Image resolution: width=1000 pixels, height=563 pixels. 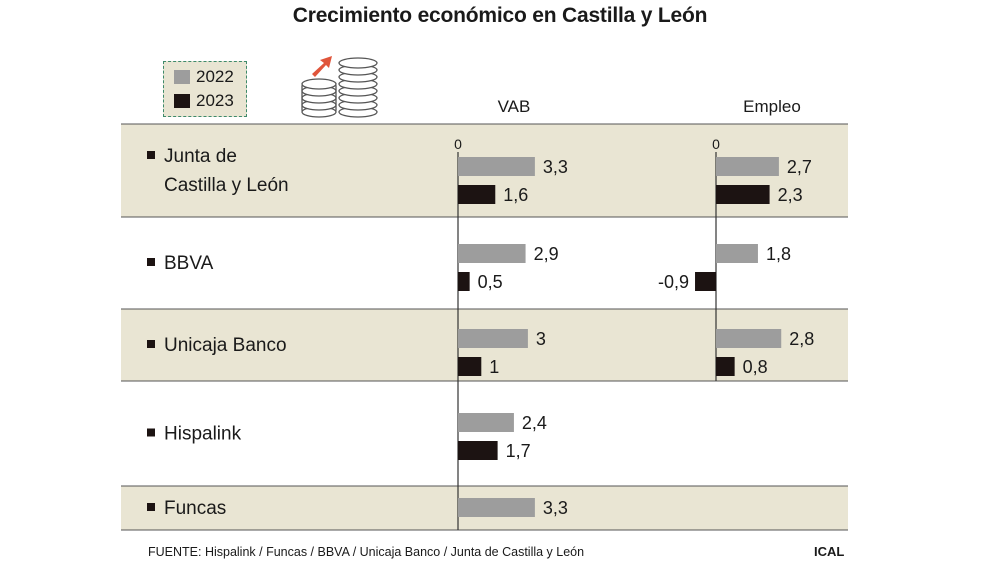 What do you see at coordinates (203, 434) in the screenshot?
I see `category-label: Hispalink` at bounding box center [203, 434].